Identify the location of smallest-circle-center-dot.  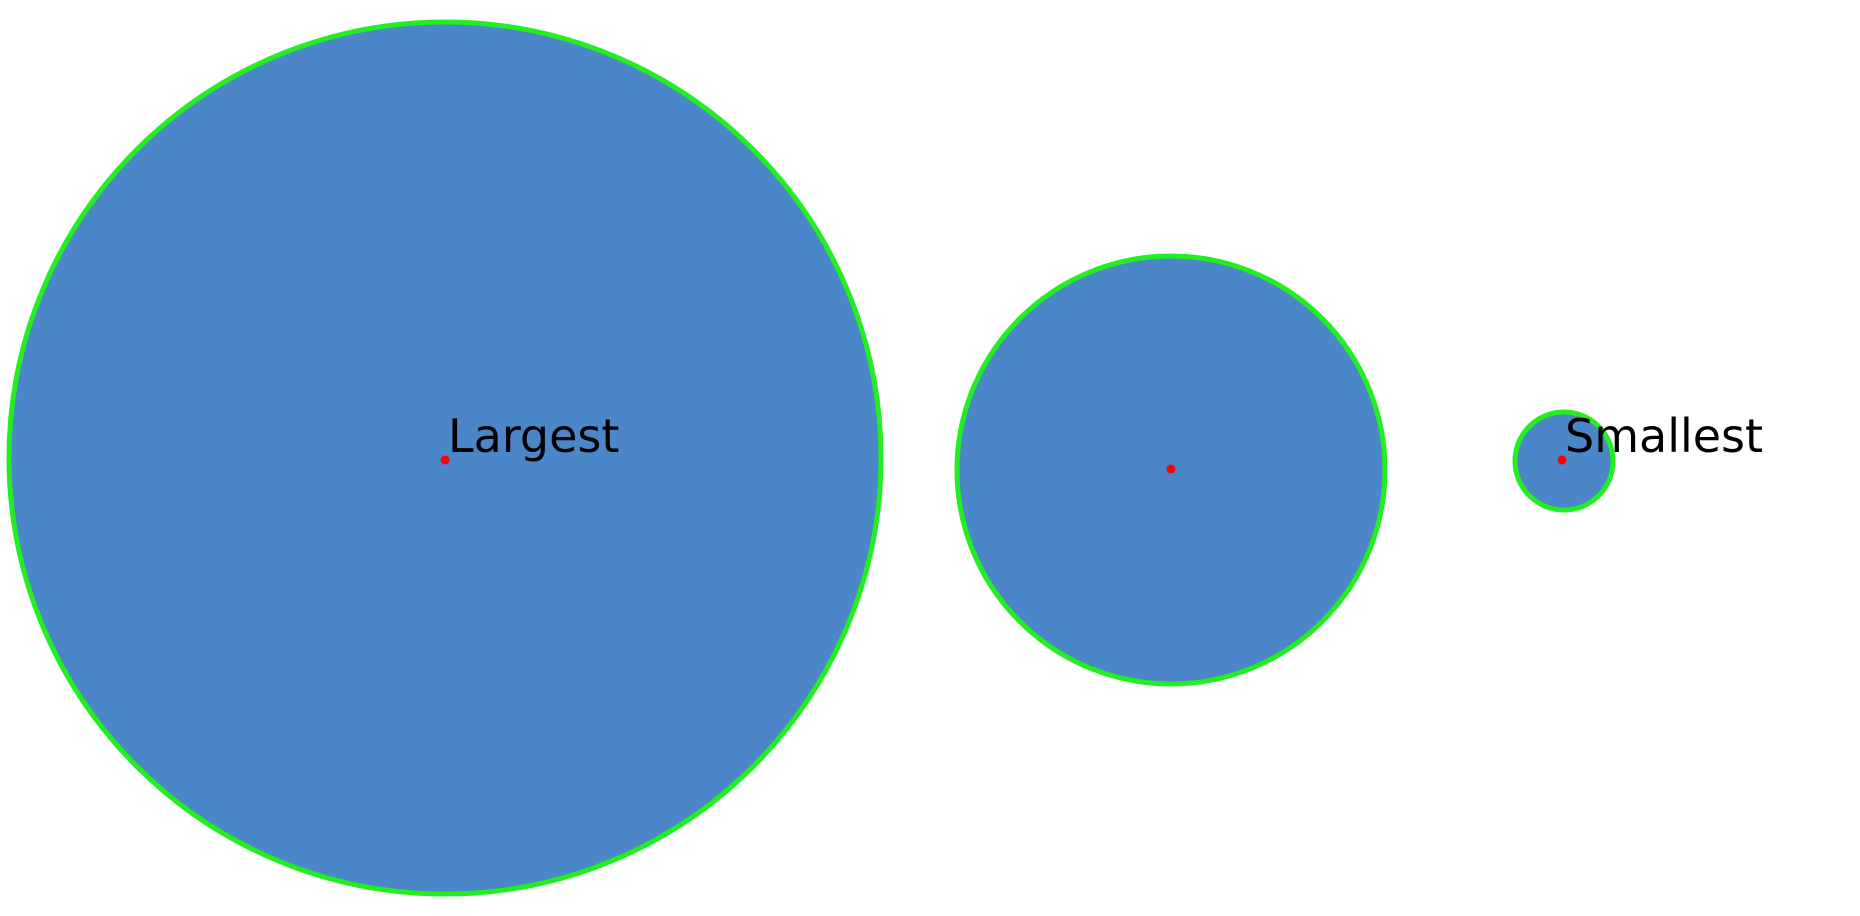
(1562, 460).